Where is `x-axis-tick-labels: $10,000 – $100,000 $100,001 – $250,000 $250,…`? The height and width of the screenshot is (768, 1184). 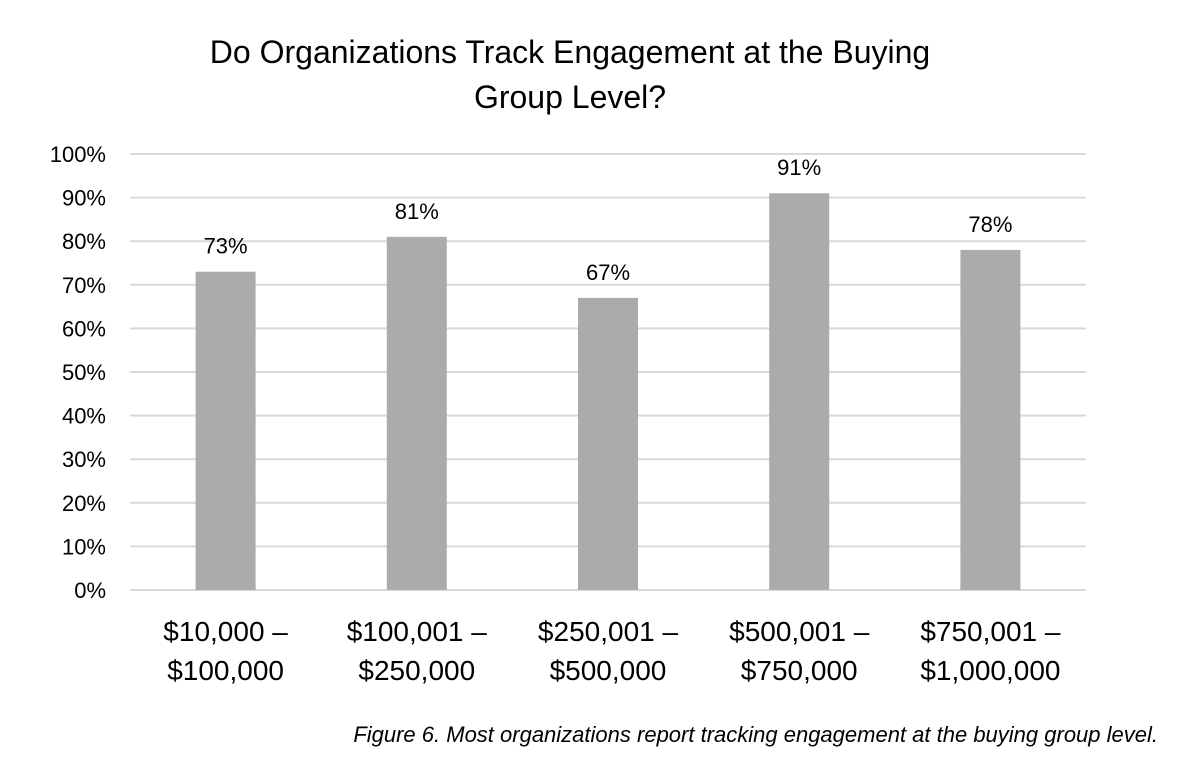
x-axis-tick-labels: $10,000 – $100,000 $100,001 – $250,000 $250,… is located at coordinates (612, 651).